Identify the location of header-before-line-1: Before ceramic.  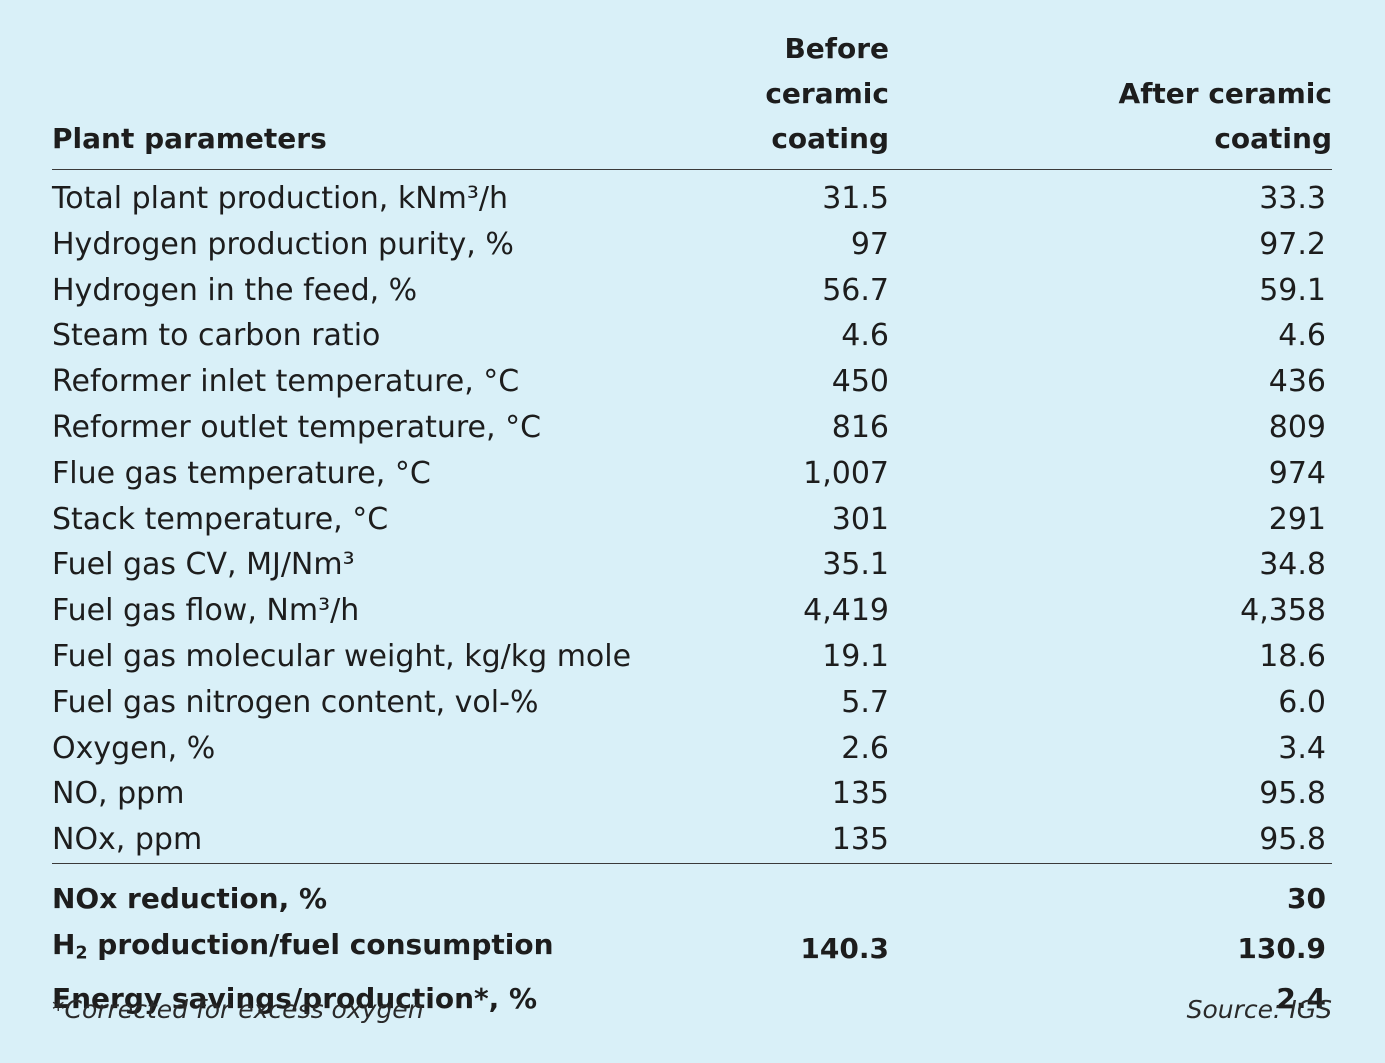
(827, 71).